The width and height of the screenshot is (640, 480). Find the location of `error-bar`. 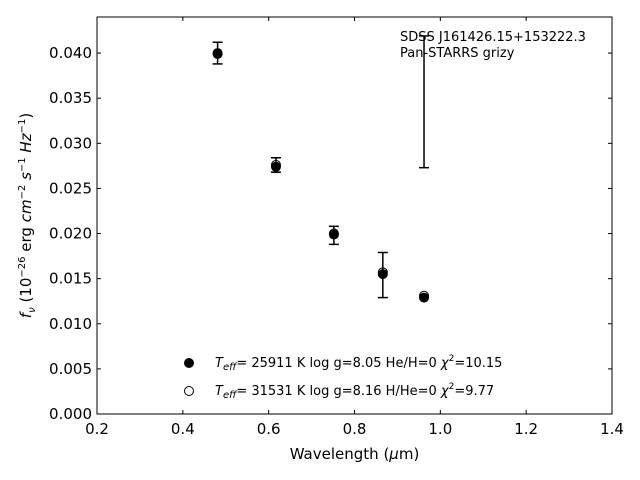

error-bar is located at coordinates (424, 102).